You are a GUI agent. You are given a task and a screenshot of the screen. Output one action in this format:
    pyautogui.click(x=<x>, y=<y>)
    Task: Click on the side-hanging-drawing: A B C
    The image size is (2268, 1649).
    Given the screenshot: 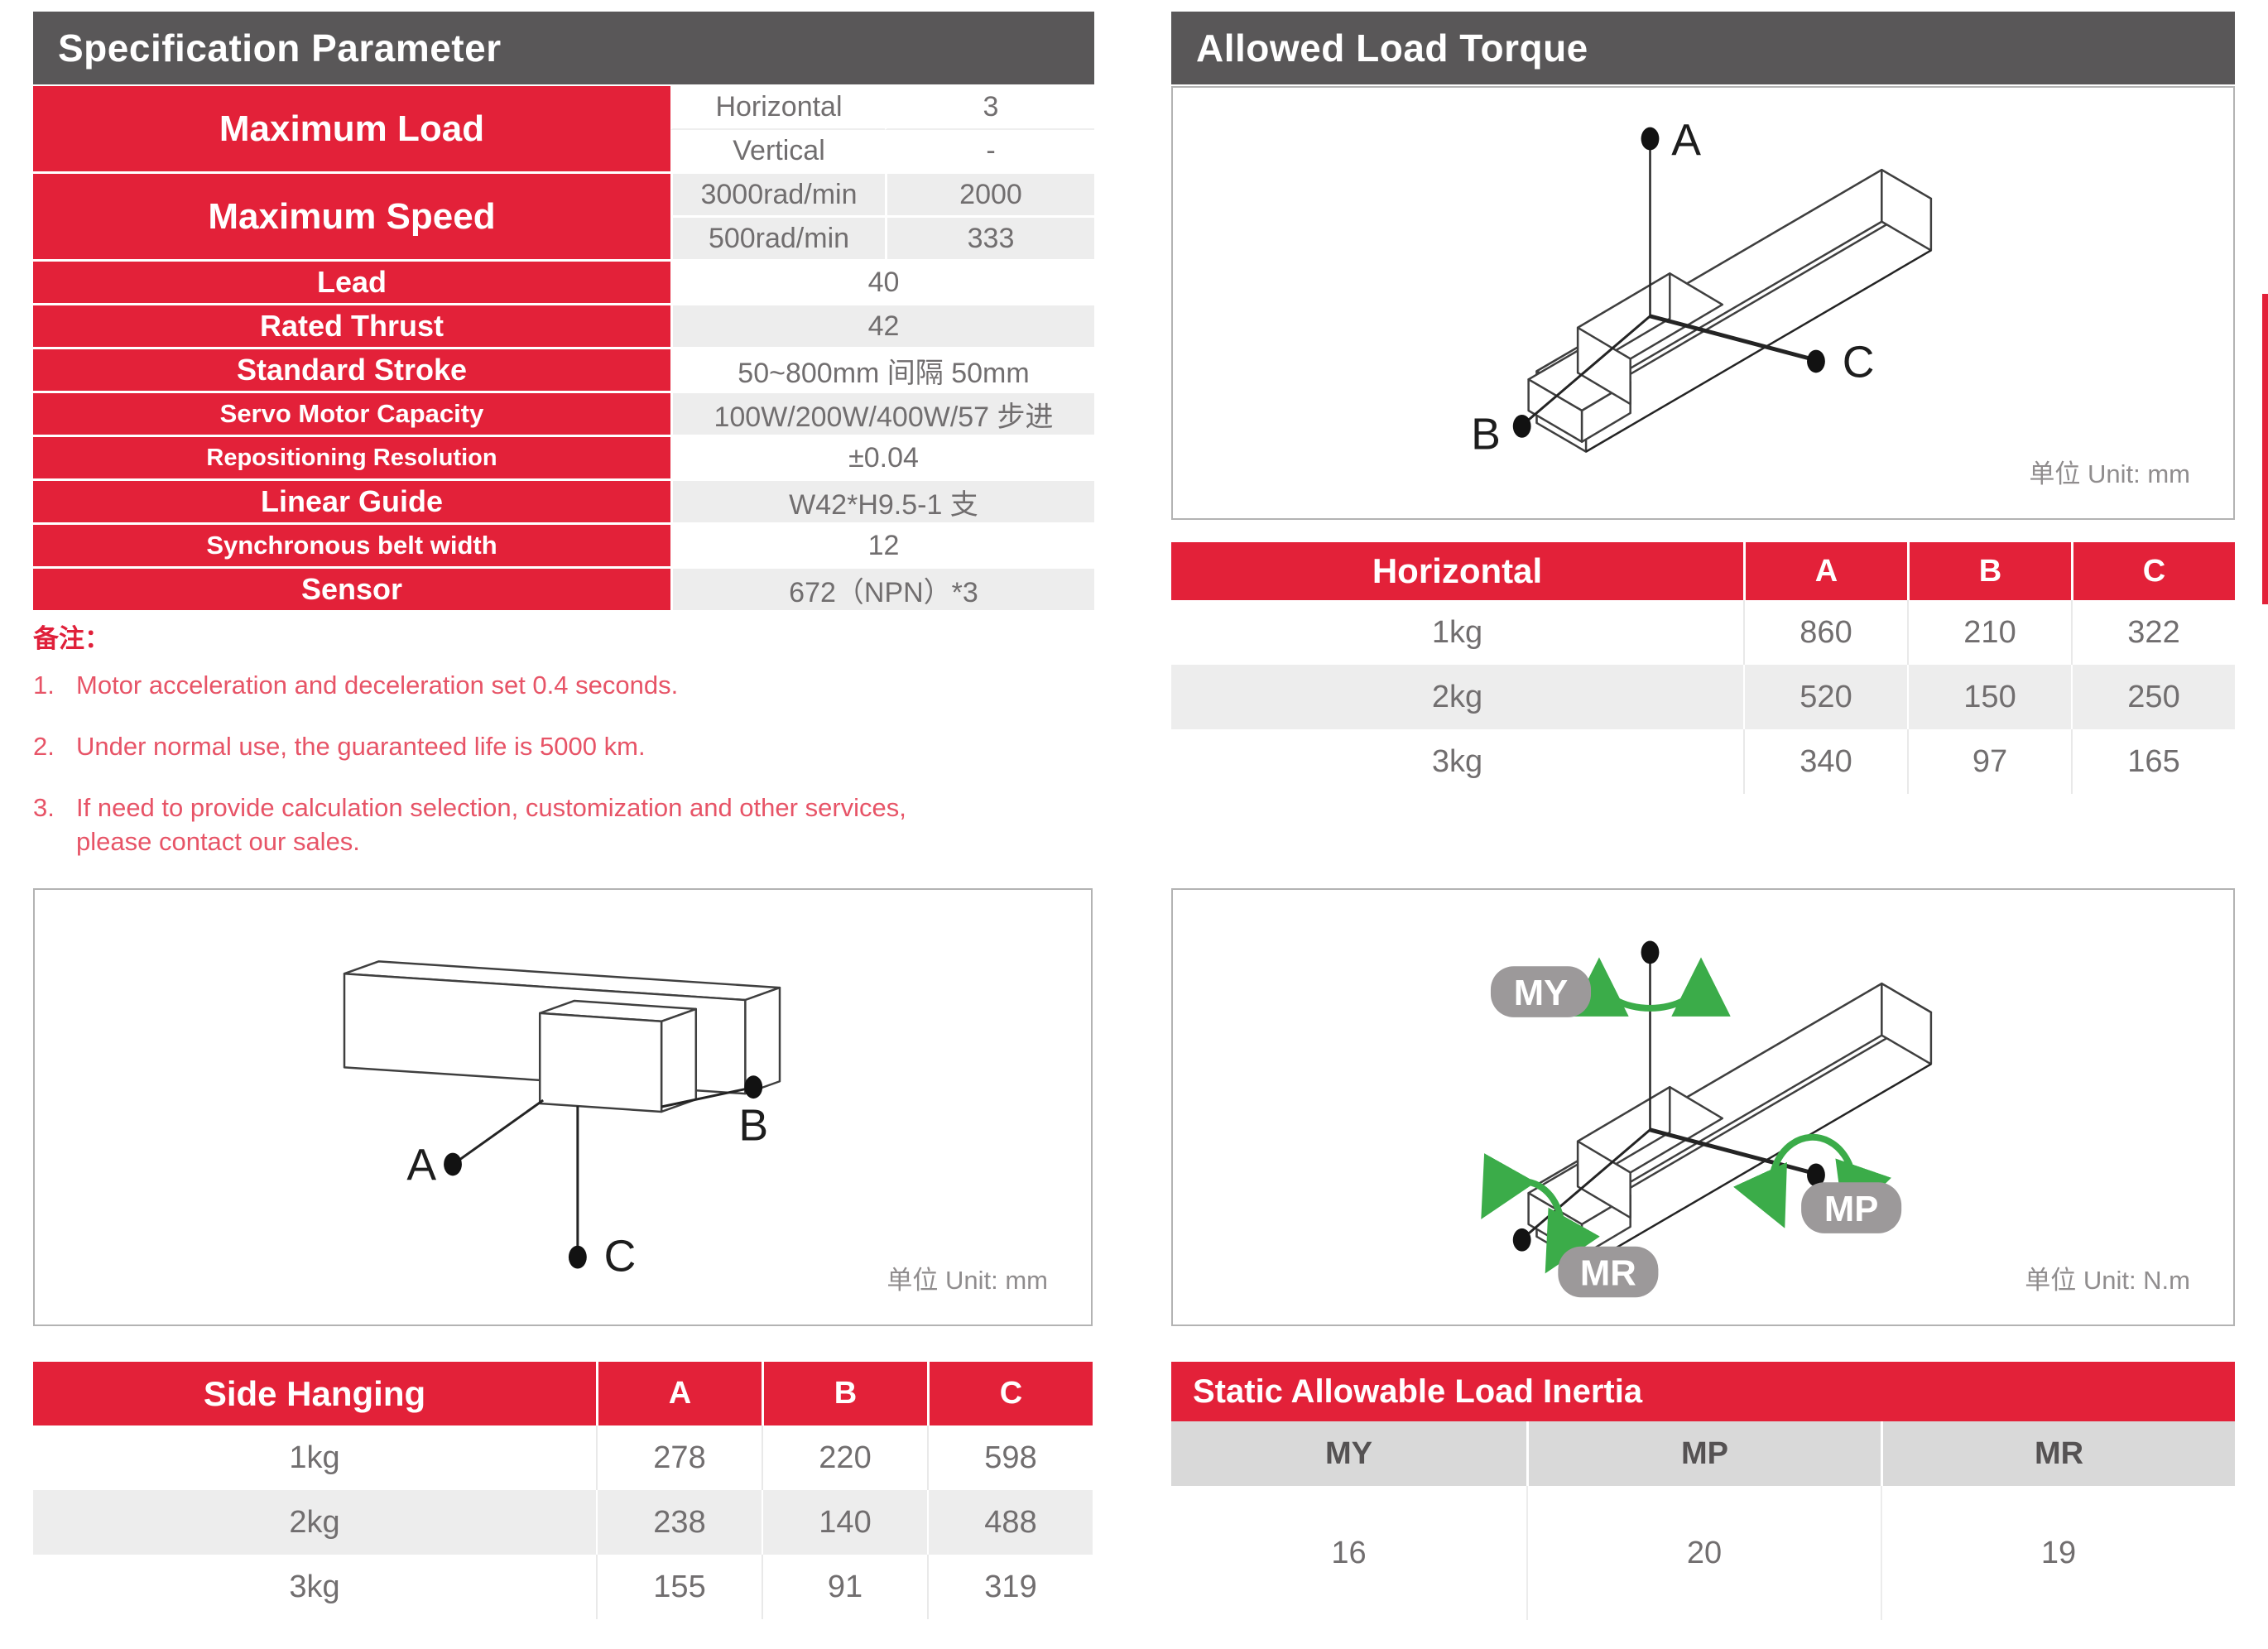 What is the action you would take?
    pyautogui.click(x=562, y=1120)
    